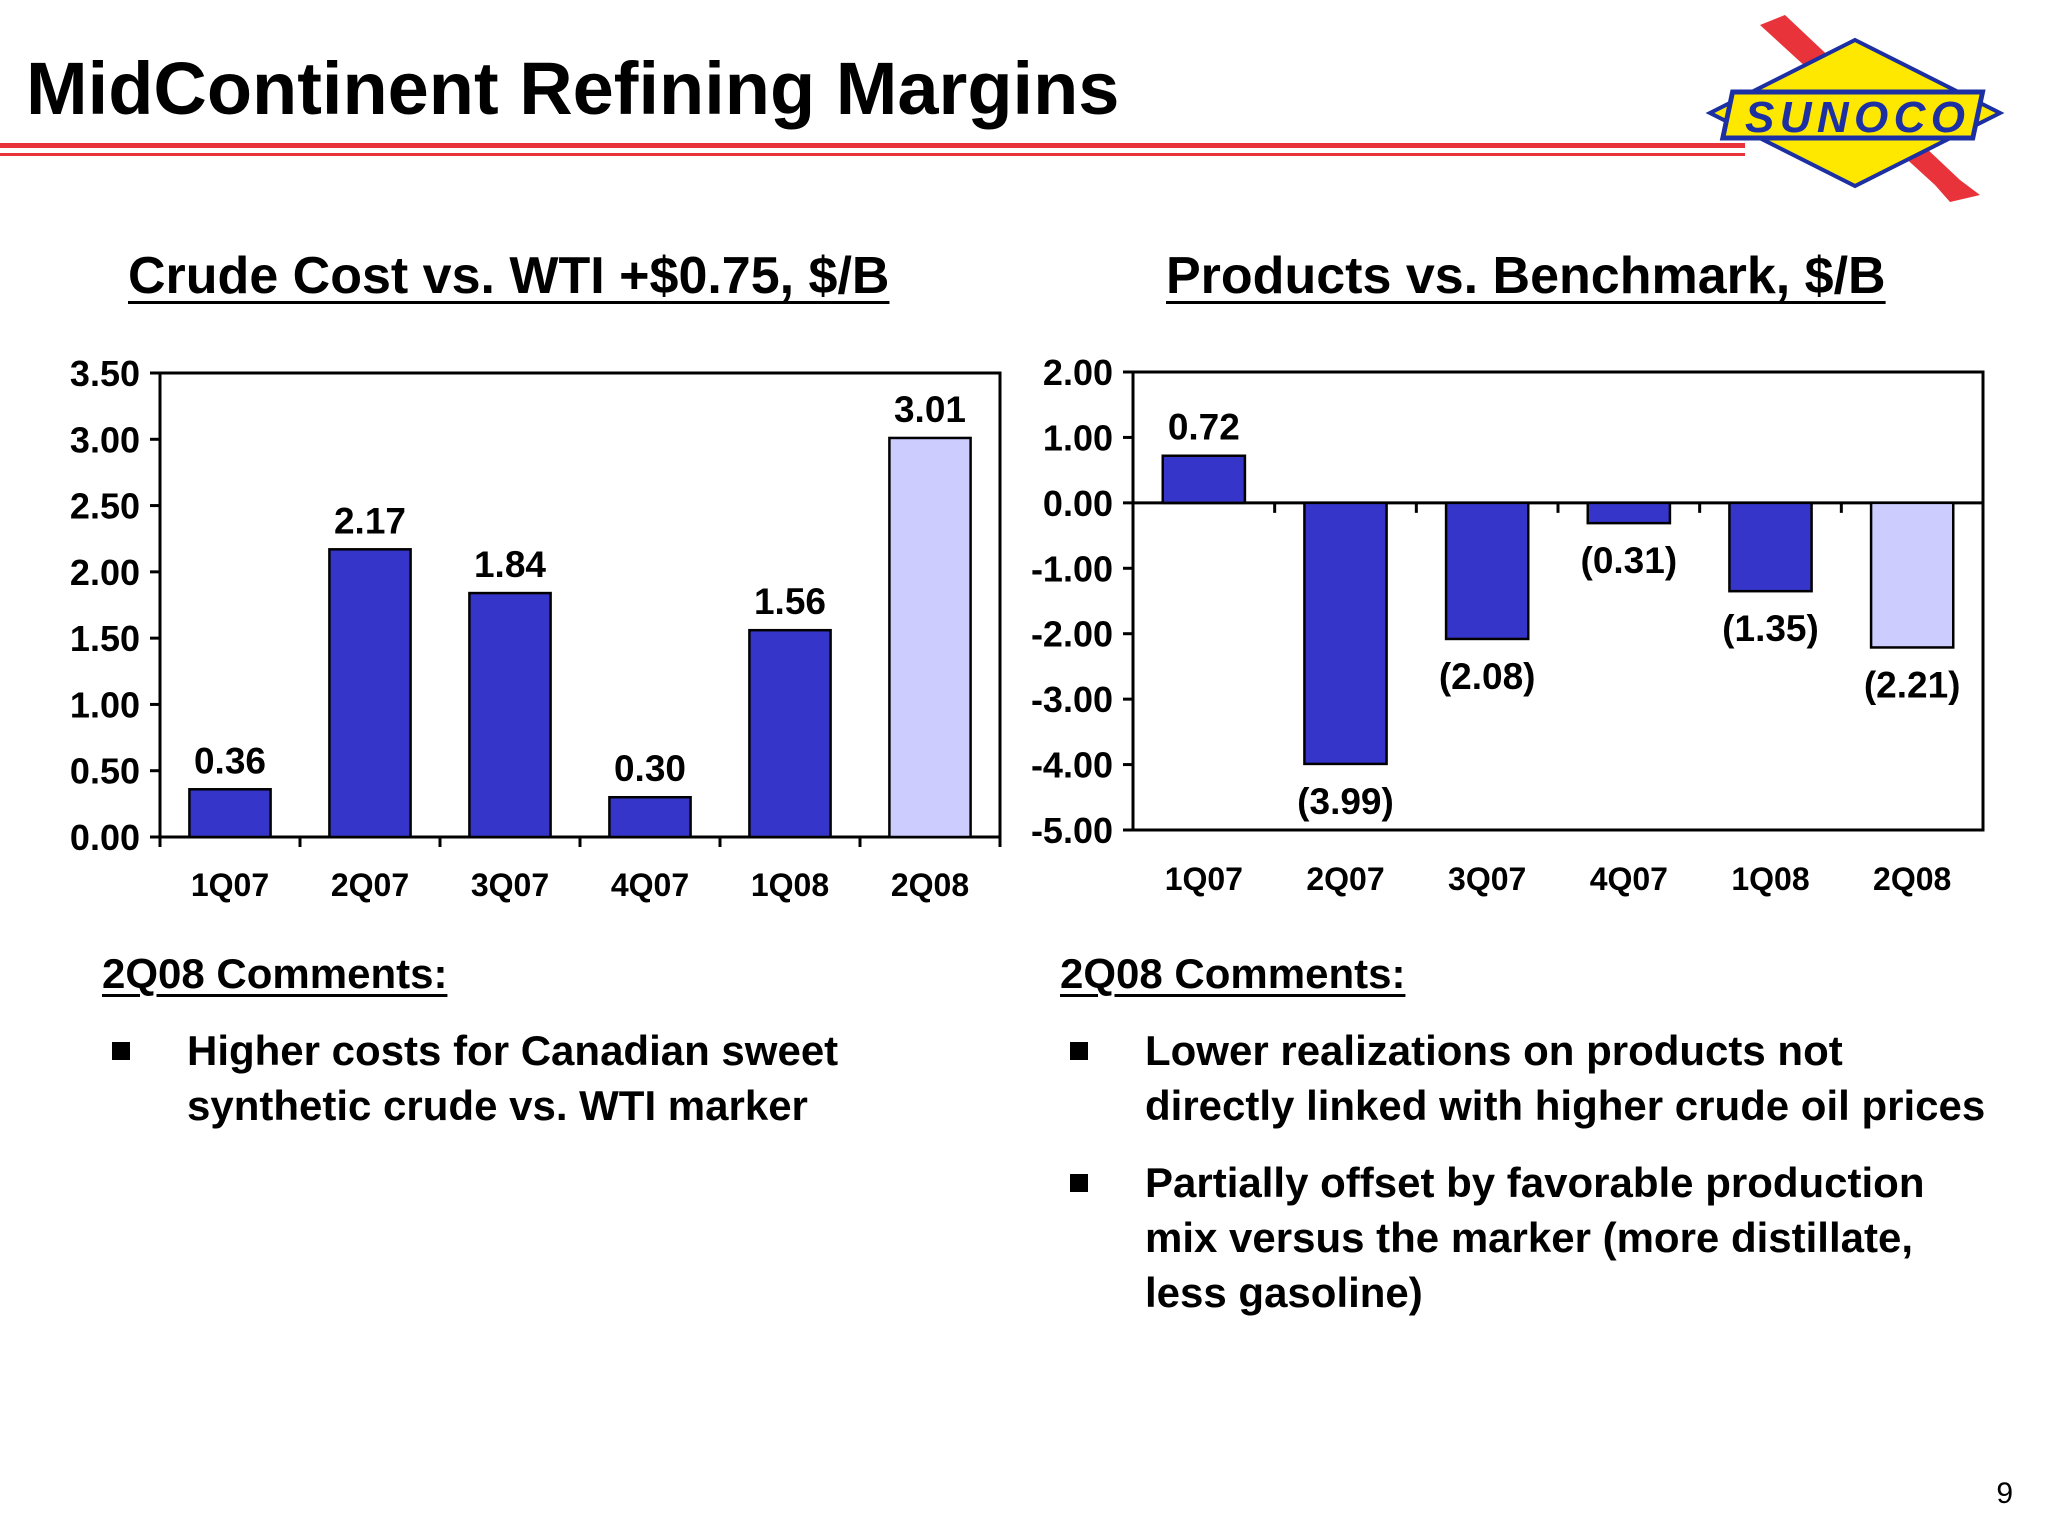  Describe the element at coordinates (1072, 634) in the screenshot. I see `y-tick-label: -2.00` at that location.